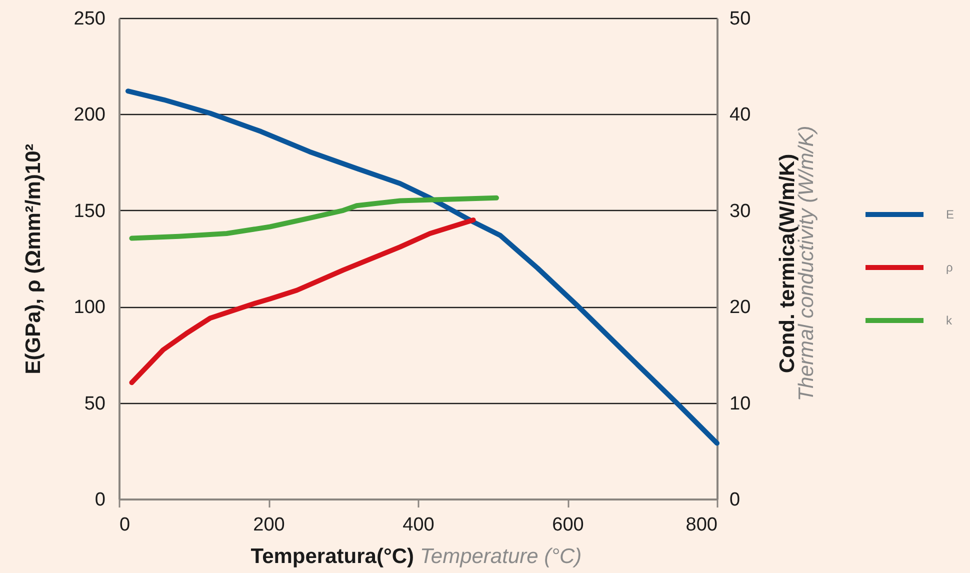 The image size is (970, 573). I want to click on y-tick-label: 250, so click(90, 19).